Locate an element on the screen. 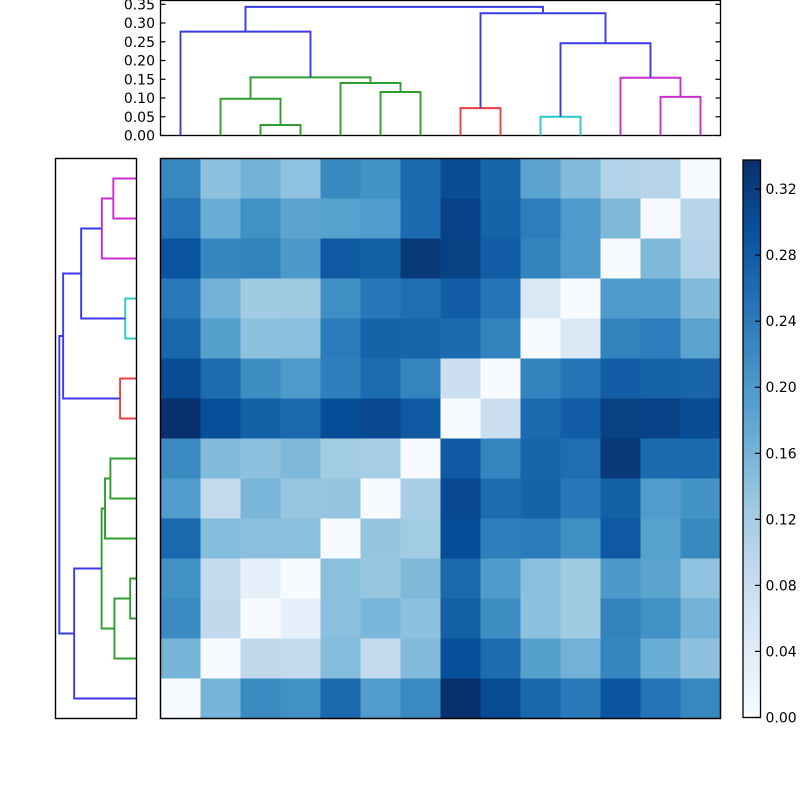 Image resolution: width=800 pixels, height=800 pixels. colorbar-tick-label: 0.04 is located at coordinates (781, 652).